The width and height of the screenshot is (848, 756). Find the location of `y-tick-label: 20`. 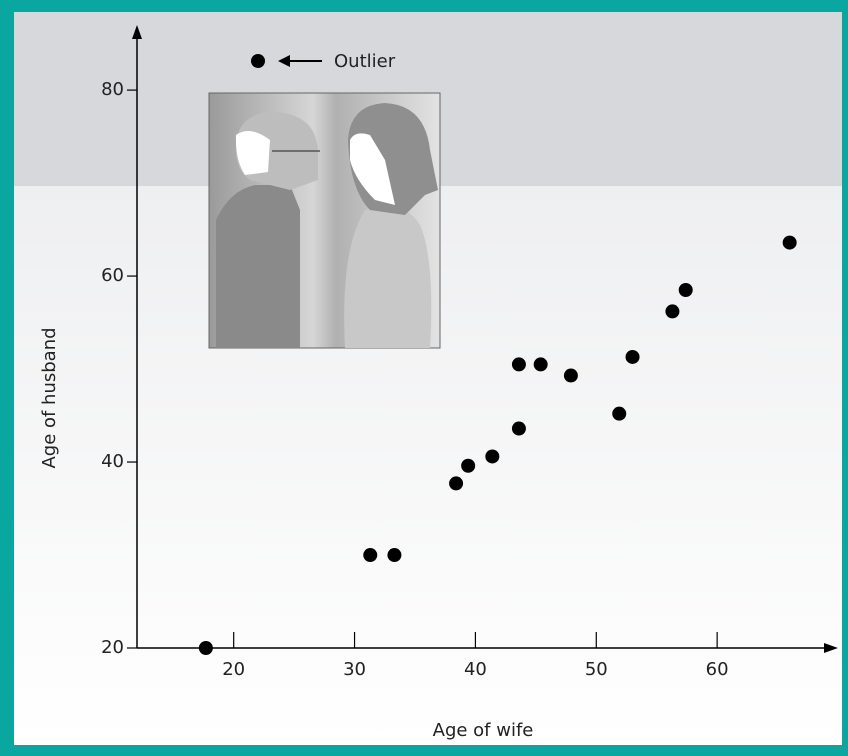

y-tick-label: 20 is located at coordinates (112, 647).